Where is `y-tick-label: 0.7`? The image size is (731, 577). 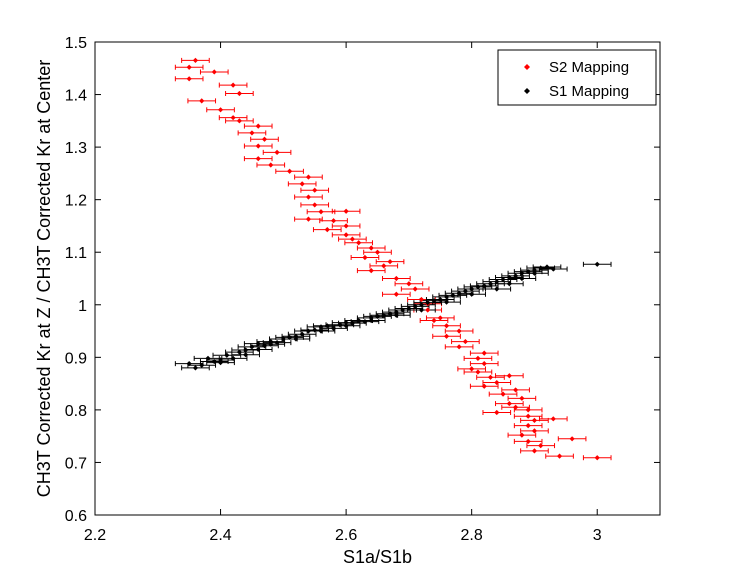 y-tick-label: 0.7 is located at coordinates (76, 463).